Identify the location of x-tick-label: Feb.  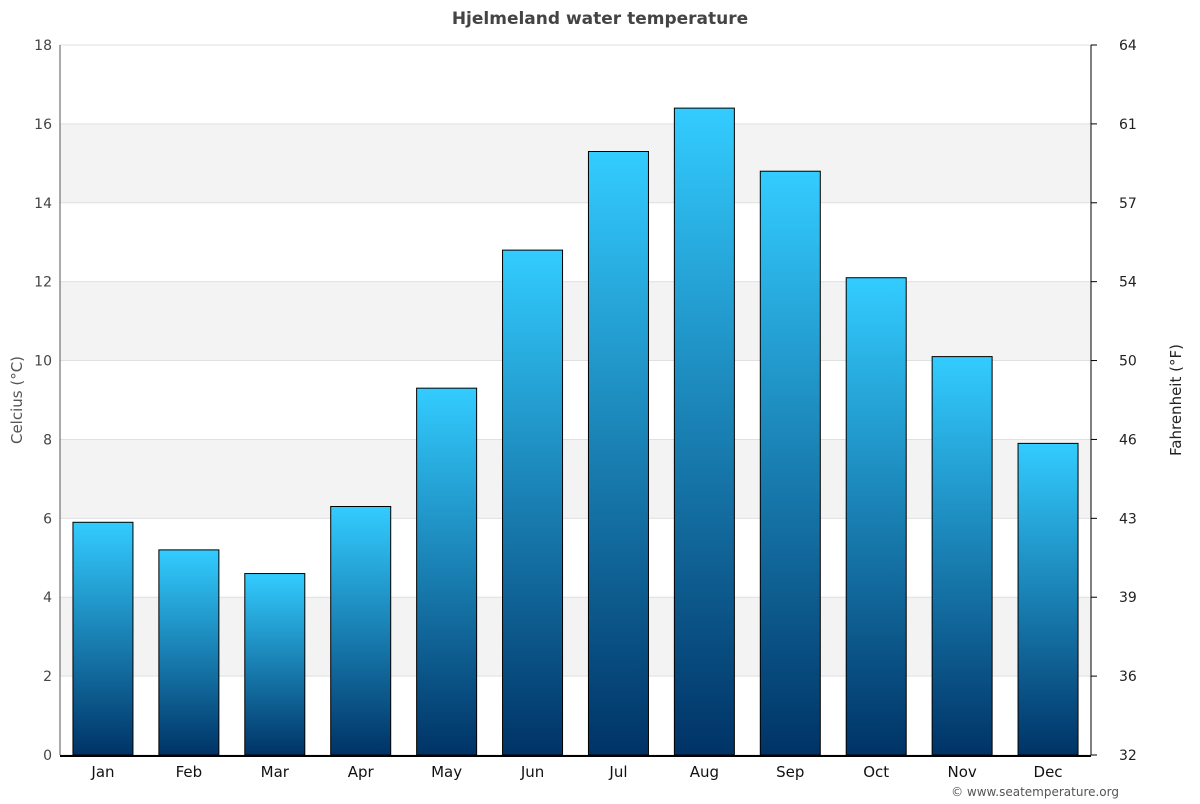
(189, 772).